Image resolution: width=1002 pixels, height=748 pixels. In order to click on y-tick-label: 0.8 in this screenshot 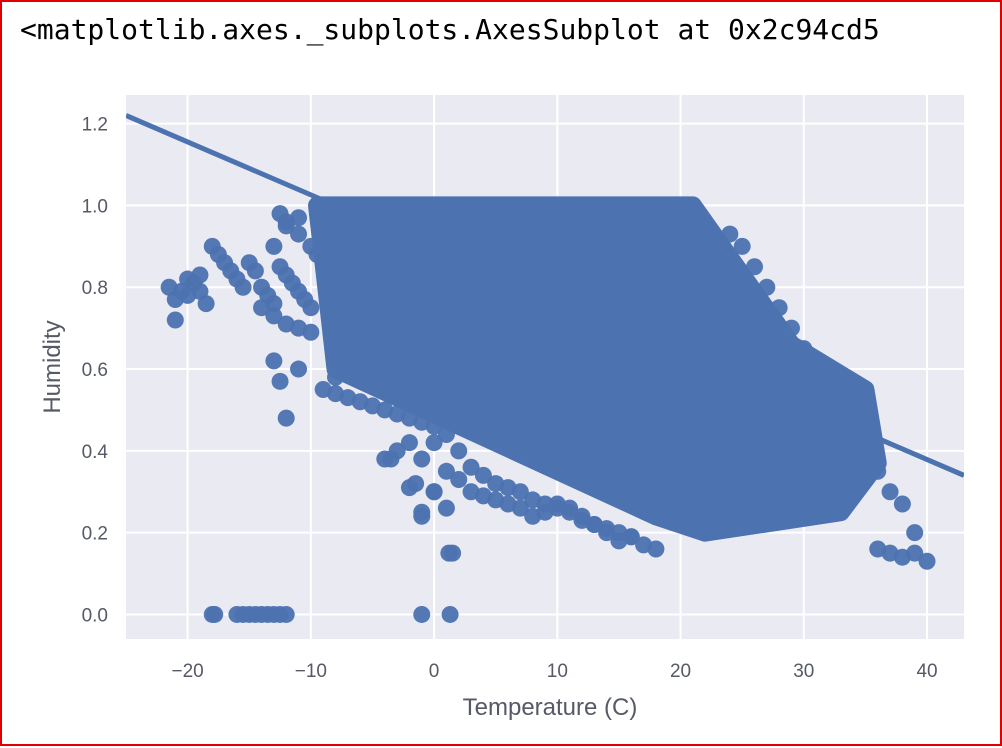, I will do `click(95, 288)`.